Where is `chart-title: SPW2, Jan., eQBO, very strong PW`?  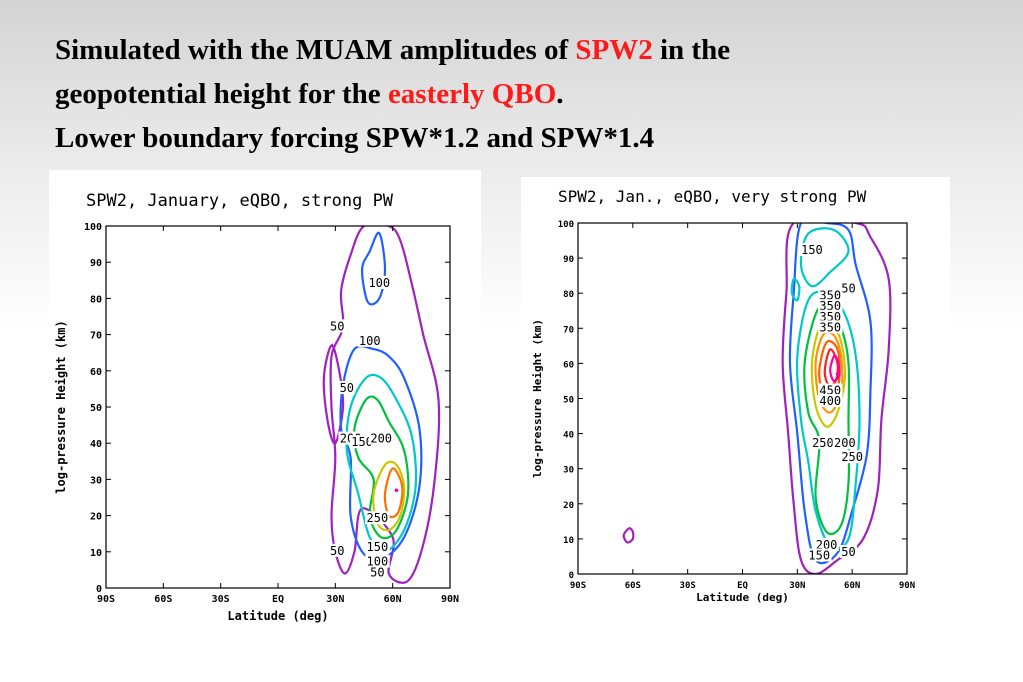
chart-title: SPW2, Jan., eQBO, very strong PW is located at coordinates (712, 196).